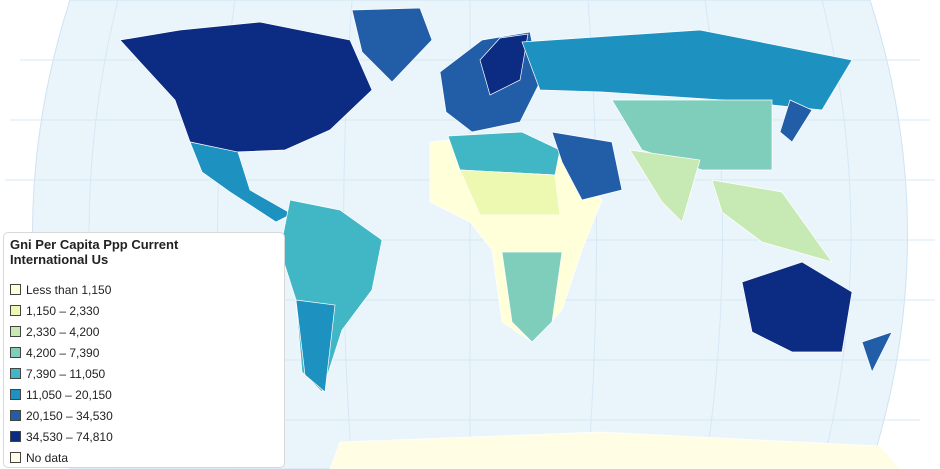 The image size is (940, 469). What do you see at coordinates (144, 310) in the screenshot?
I see `legend-item: 1,150 – 2,330` at bounding box center [144, 310].